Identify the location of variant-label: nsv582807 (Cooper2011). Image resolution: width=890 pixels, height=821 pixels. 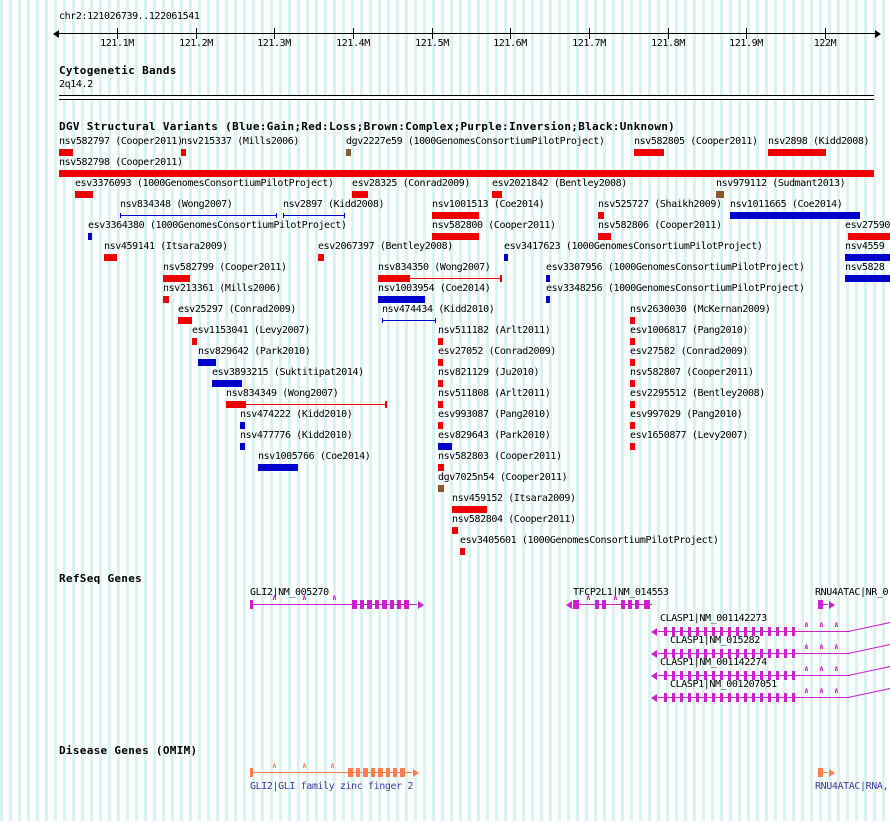
(692, 372).